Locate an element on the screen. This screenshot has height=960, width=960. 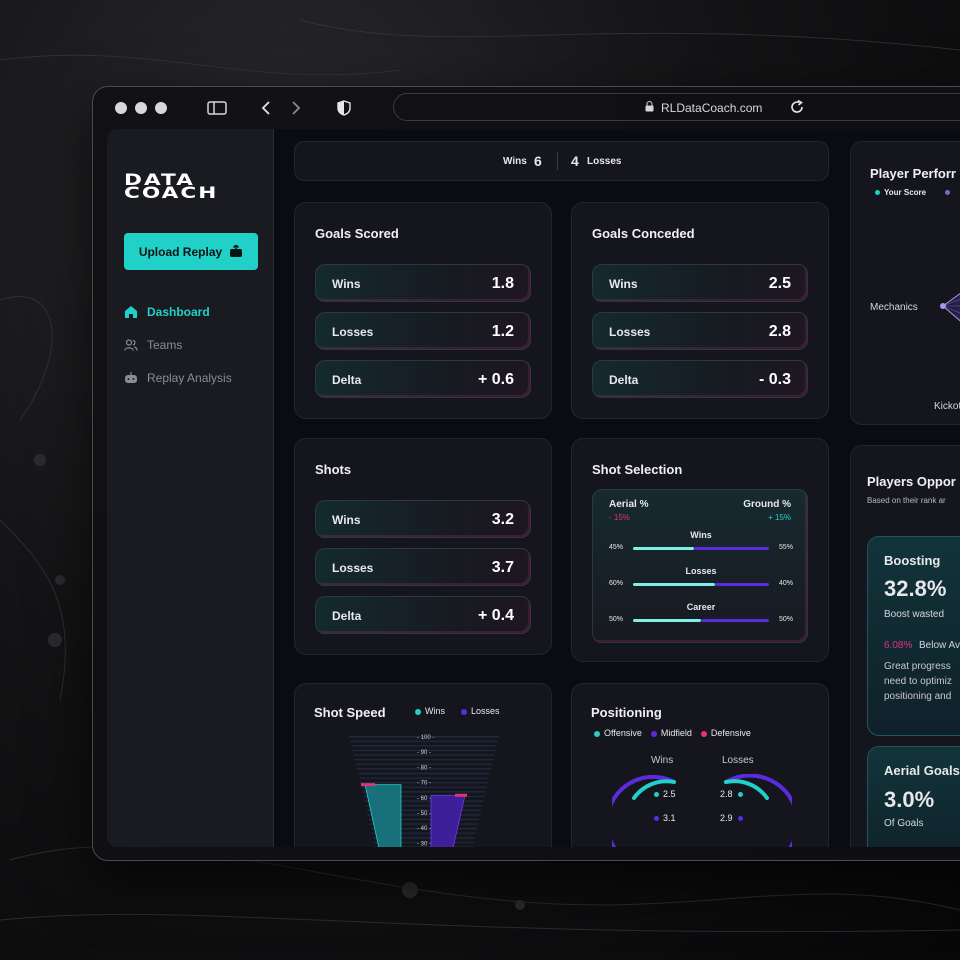
shield-icon is located at coordinates (344, 108).